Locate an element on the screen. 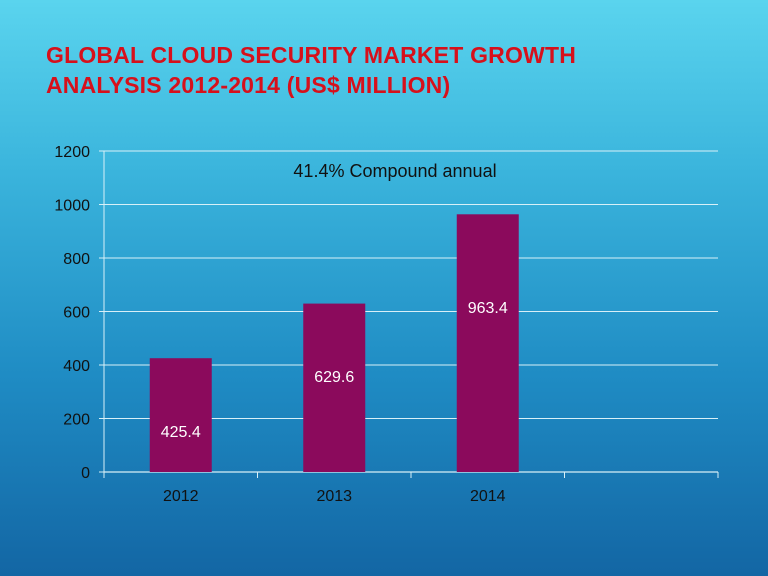 Image resolution: width=768 pixels, height=576 pixels. x-tick-label: 2013 is located at coordinates (334, 496).